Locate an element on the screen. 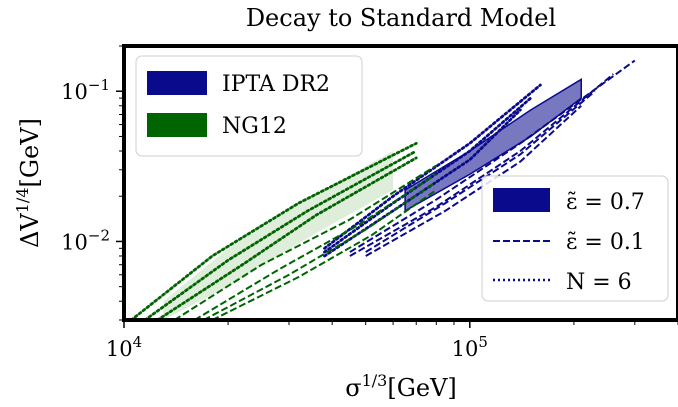 This screenshot has width=678, height=407. x-tick-label: 10⁴ is located at coordinates (124, 347).